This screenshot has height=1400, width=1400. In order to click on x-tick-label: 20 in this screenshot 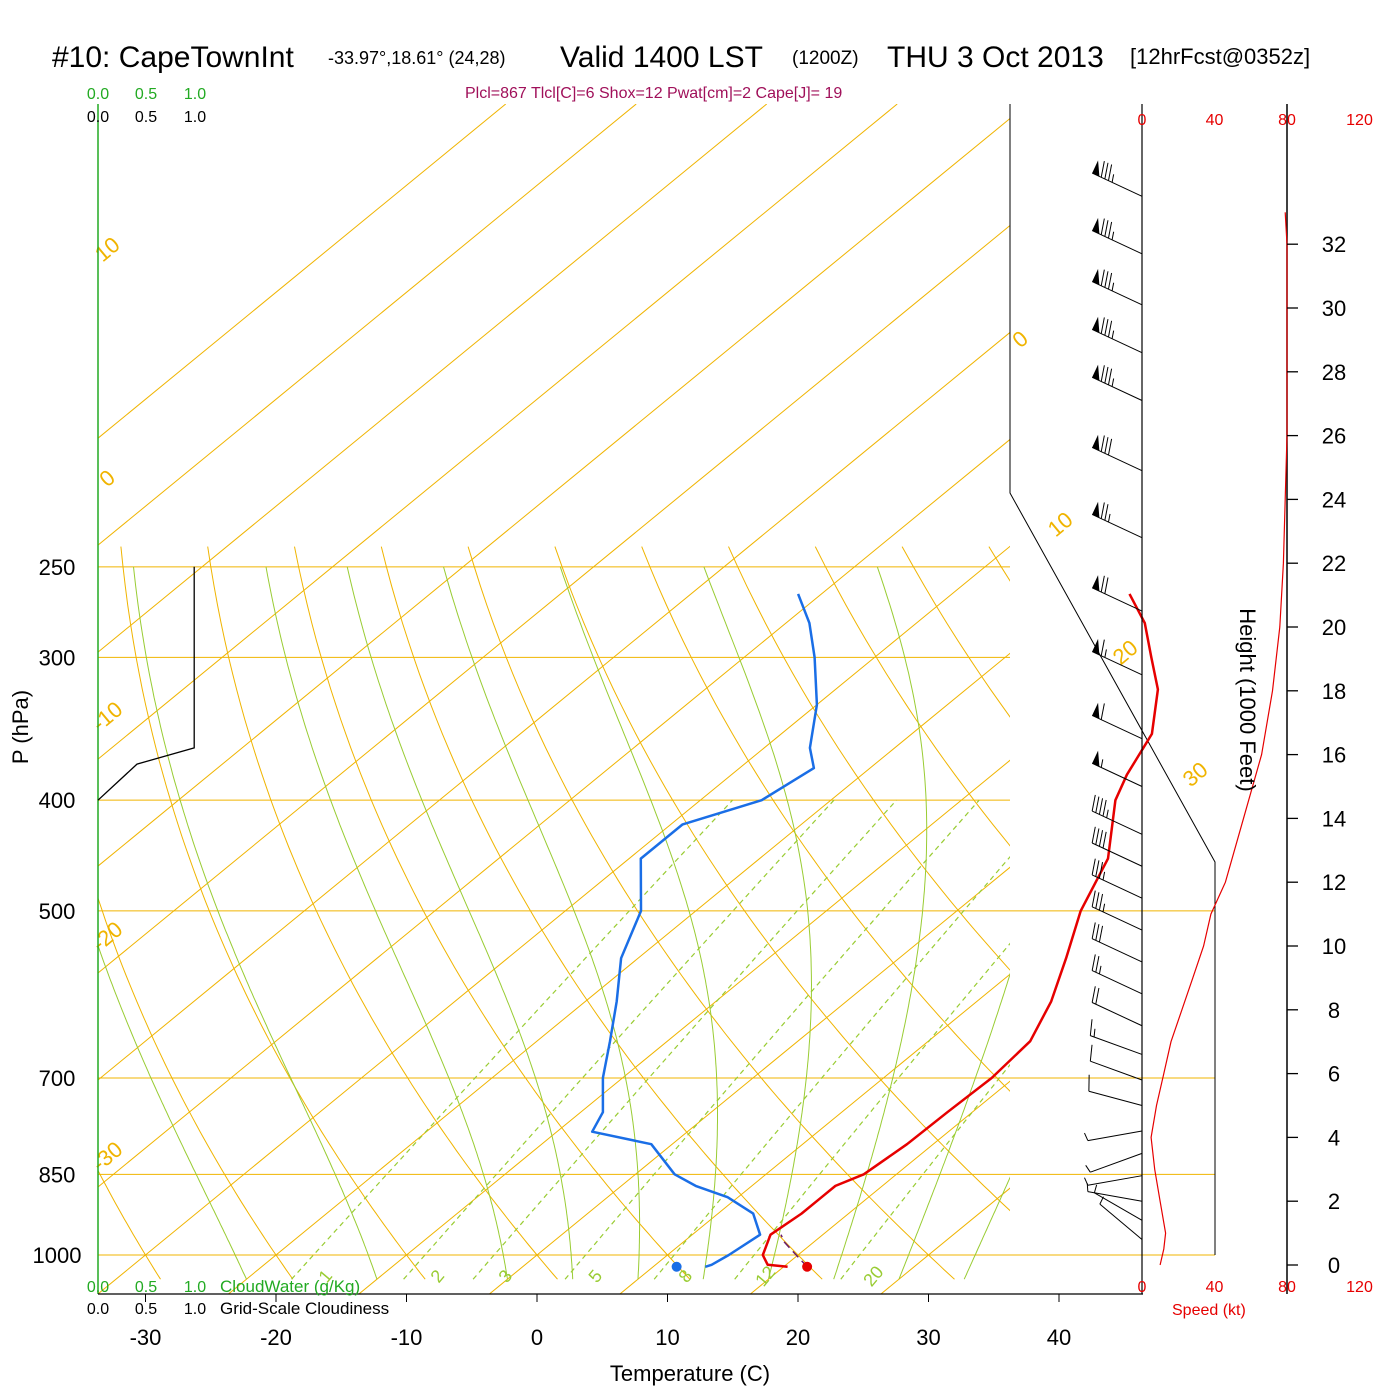, I will do `click(798, 1337)`.